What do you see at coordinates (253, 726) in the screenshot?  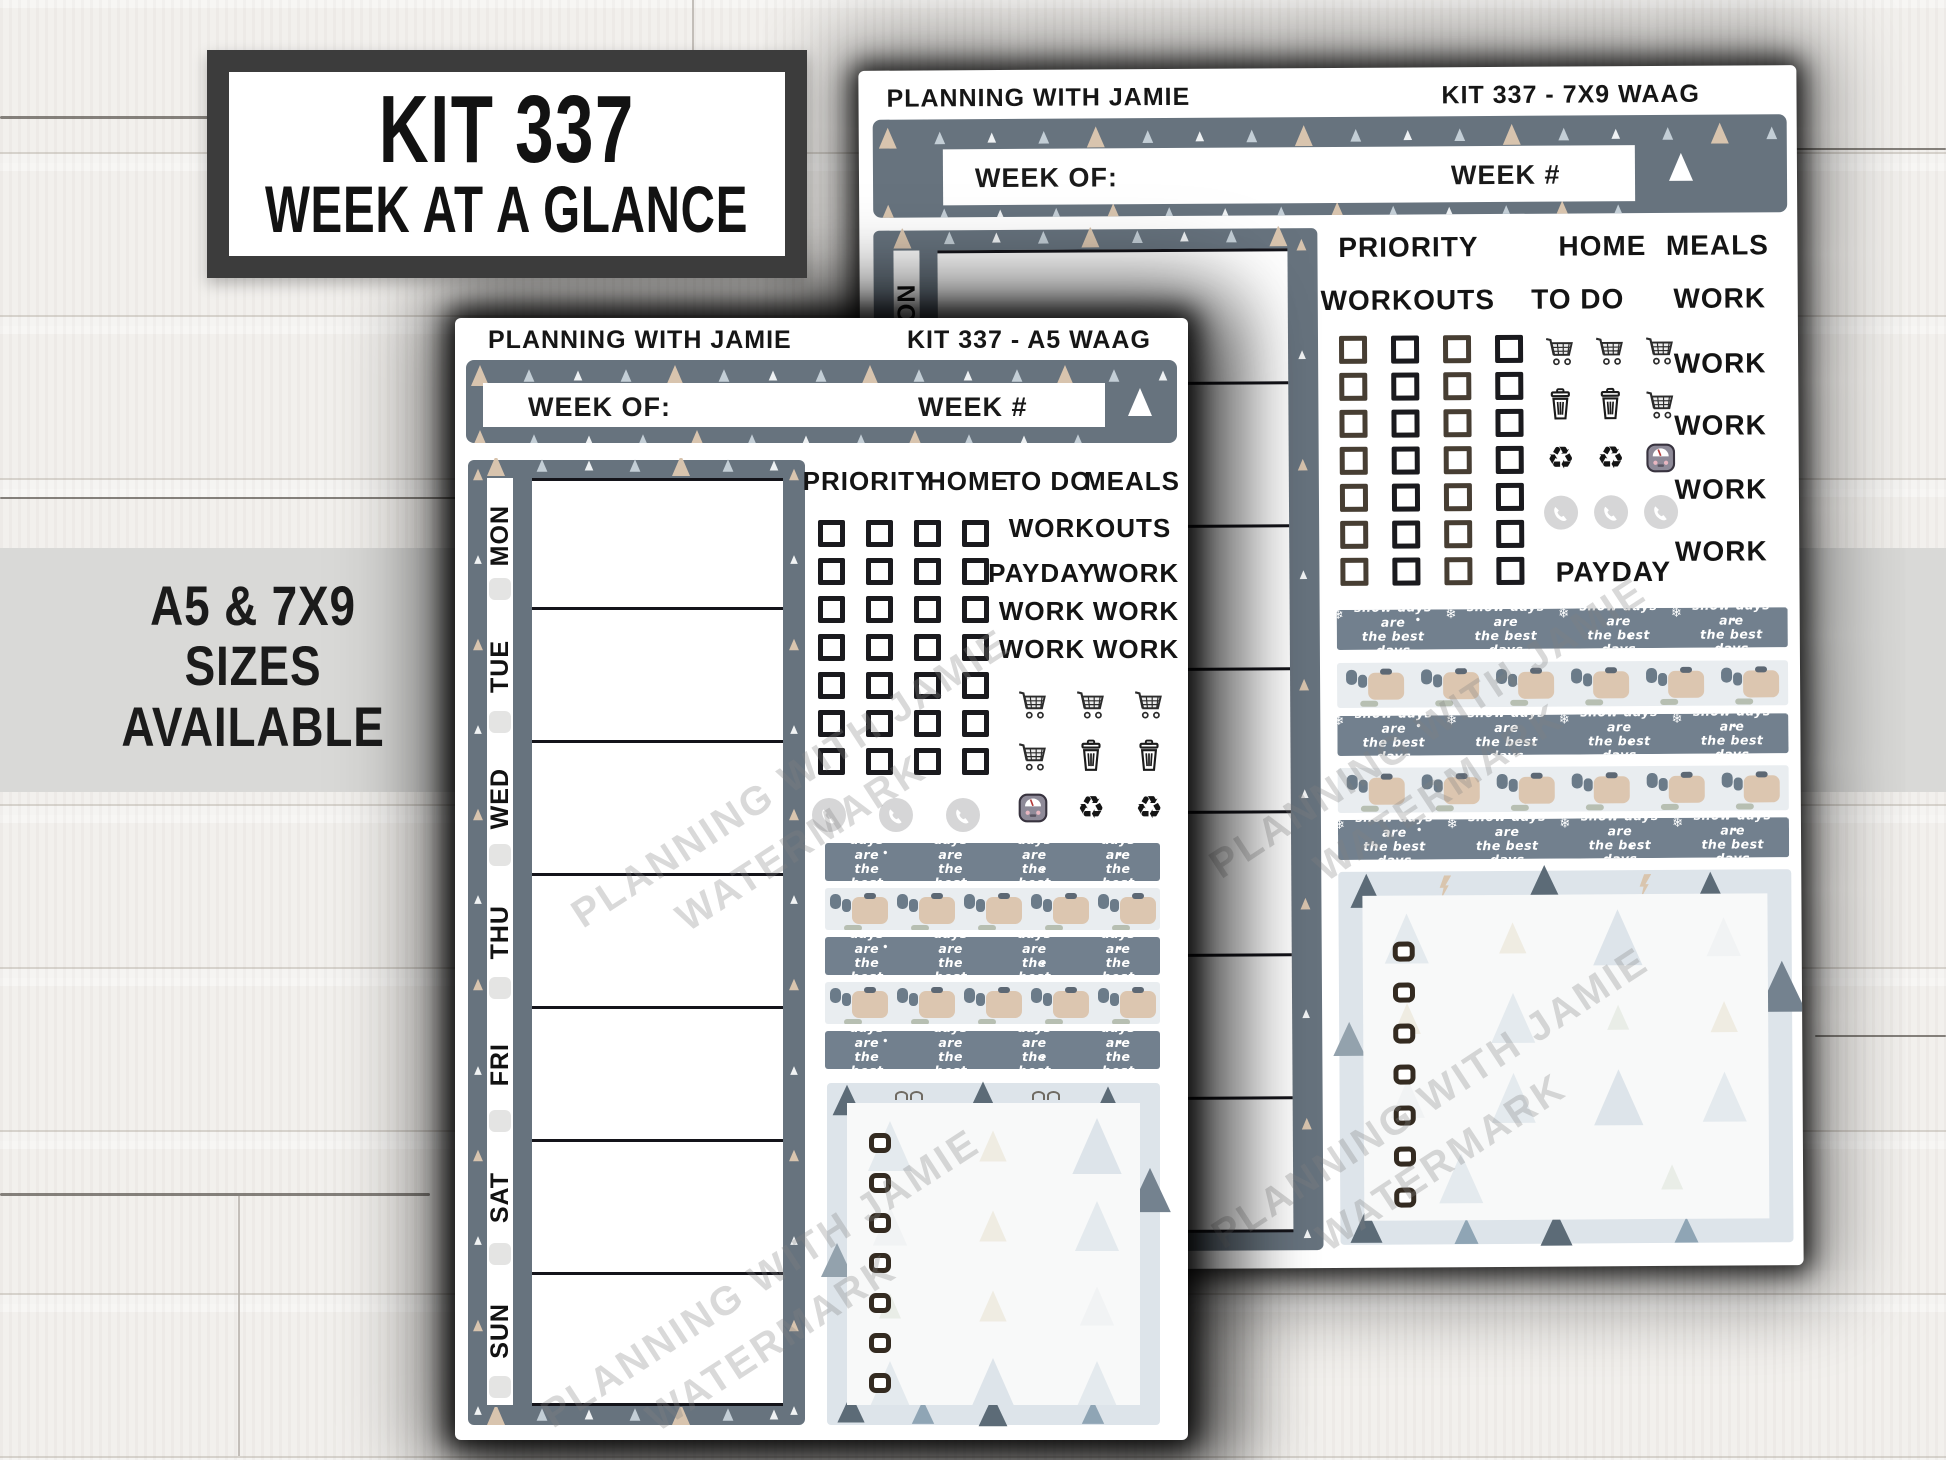 I see `size-line-3: AVAILABLE` at bounding box center [253, 726].